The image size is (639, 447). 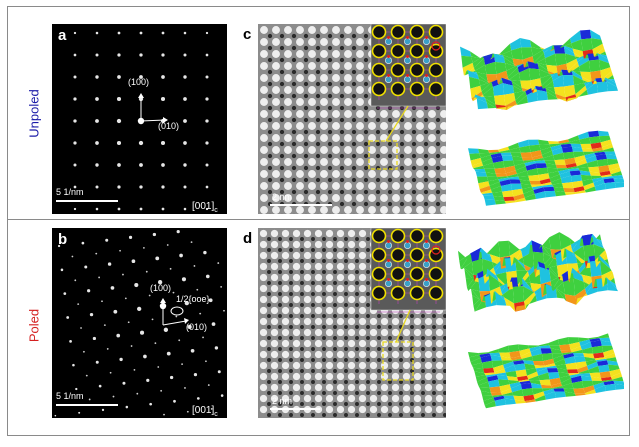 I want to click on superlattice-label: 1/2{ooe}, so click(x=193, y=299).